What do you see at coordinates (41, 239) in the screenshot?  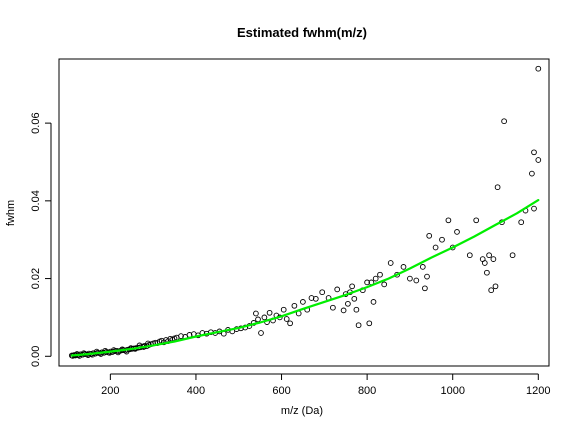 I see `y-axis: 0.00 0.02 0.04 0.06` at bounding box center [41, 239].